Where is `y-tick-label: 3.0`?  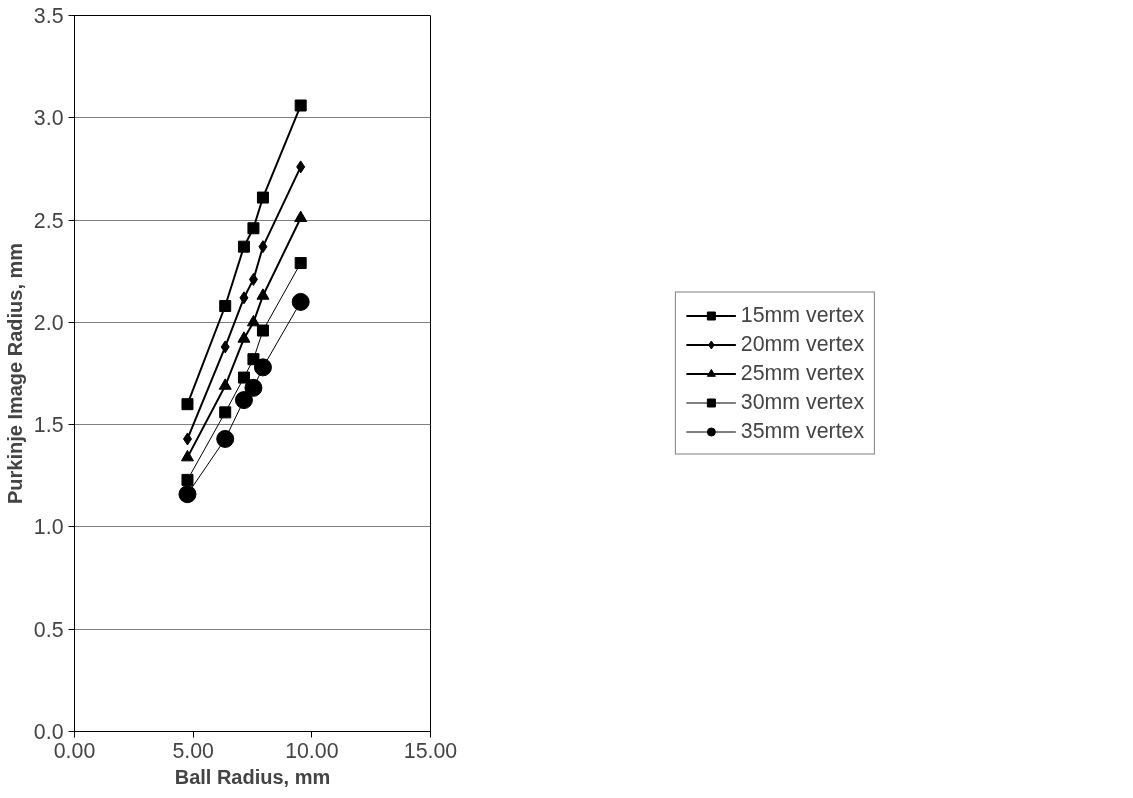
y-tick-label: 3.0 is located at coordinates (48, 118).